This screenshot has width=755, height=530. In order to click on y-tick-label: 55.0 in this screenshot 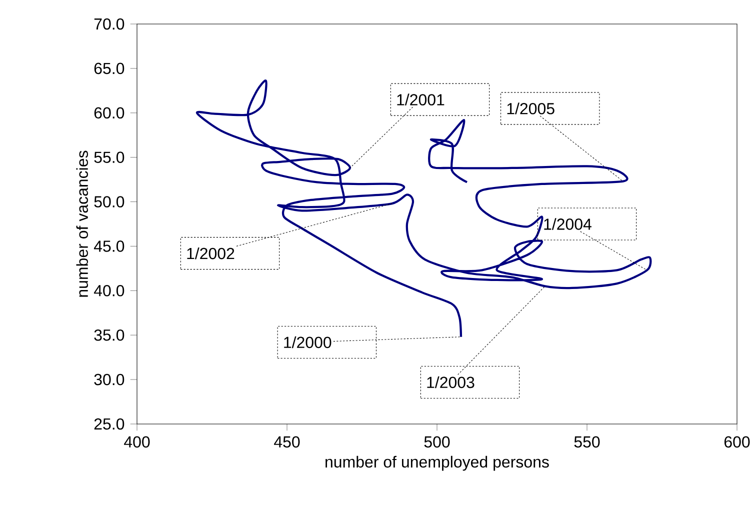, I will do `click(109, 157)`.